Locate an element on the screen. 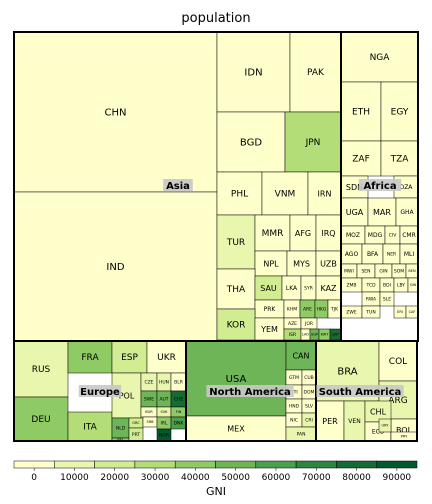 The width and height of the screenshot is (432, 504). country-label: PER is located at coordinates (330, 421).